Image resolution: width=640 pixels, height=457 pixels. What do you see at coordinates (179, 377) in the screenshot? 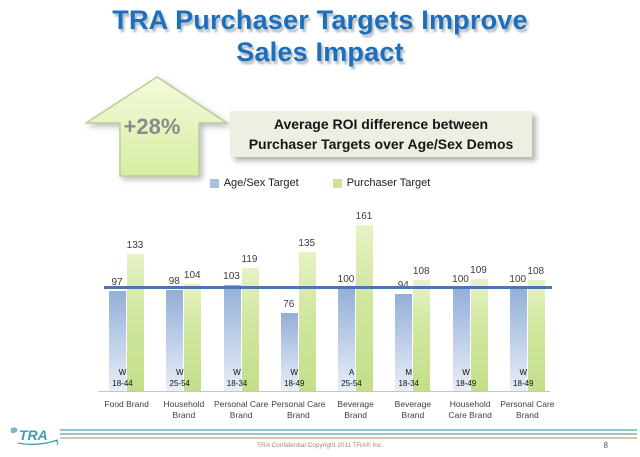
I see `demo-label: W 25-54` at bounding box center [179, 377].